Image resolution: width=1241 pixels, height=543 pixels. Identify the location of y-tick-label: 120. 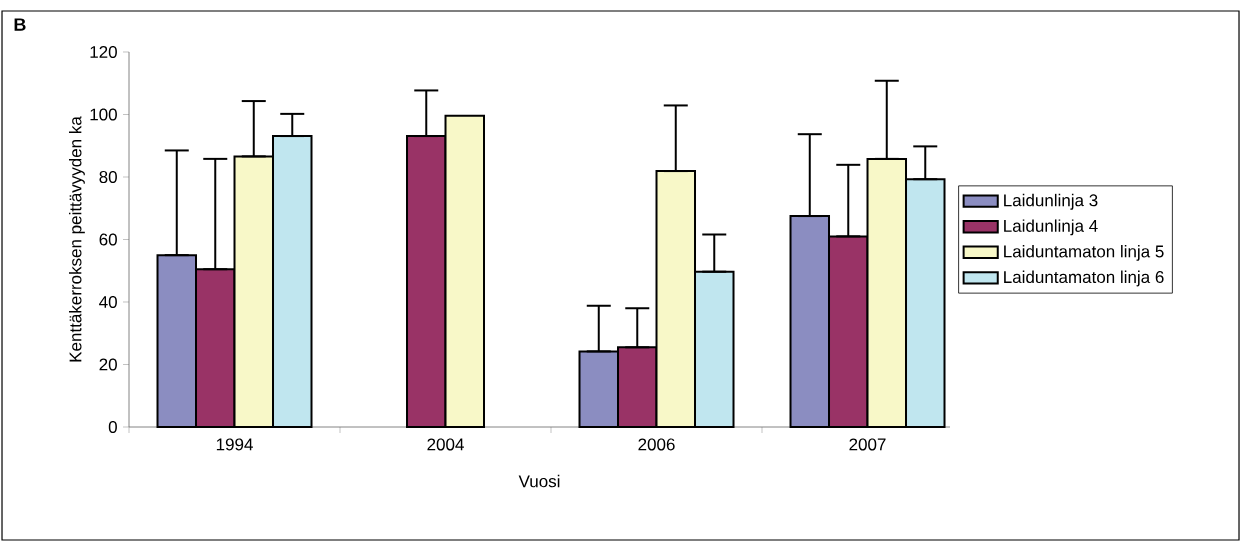
(103, 52).